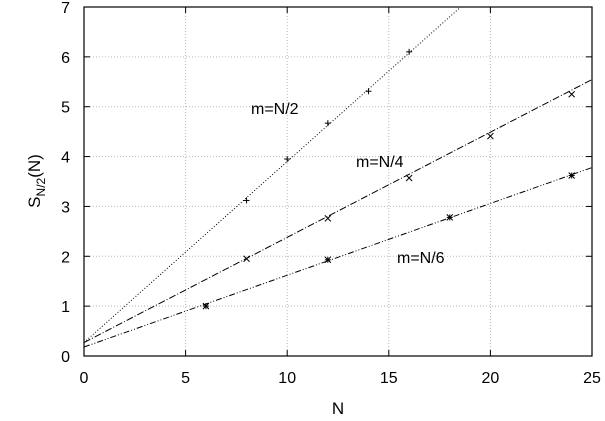 This screenshot has width=605, height=421. I want to click on x-tick-label: 5, so click(185, 378).